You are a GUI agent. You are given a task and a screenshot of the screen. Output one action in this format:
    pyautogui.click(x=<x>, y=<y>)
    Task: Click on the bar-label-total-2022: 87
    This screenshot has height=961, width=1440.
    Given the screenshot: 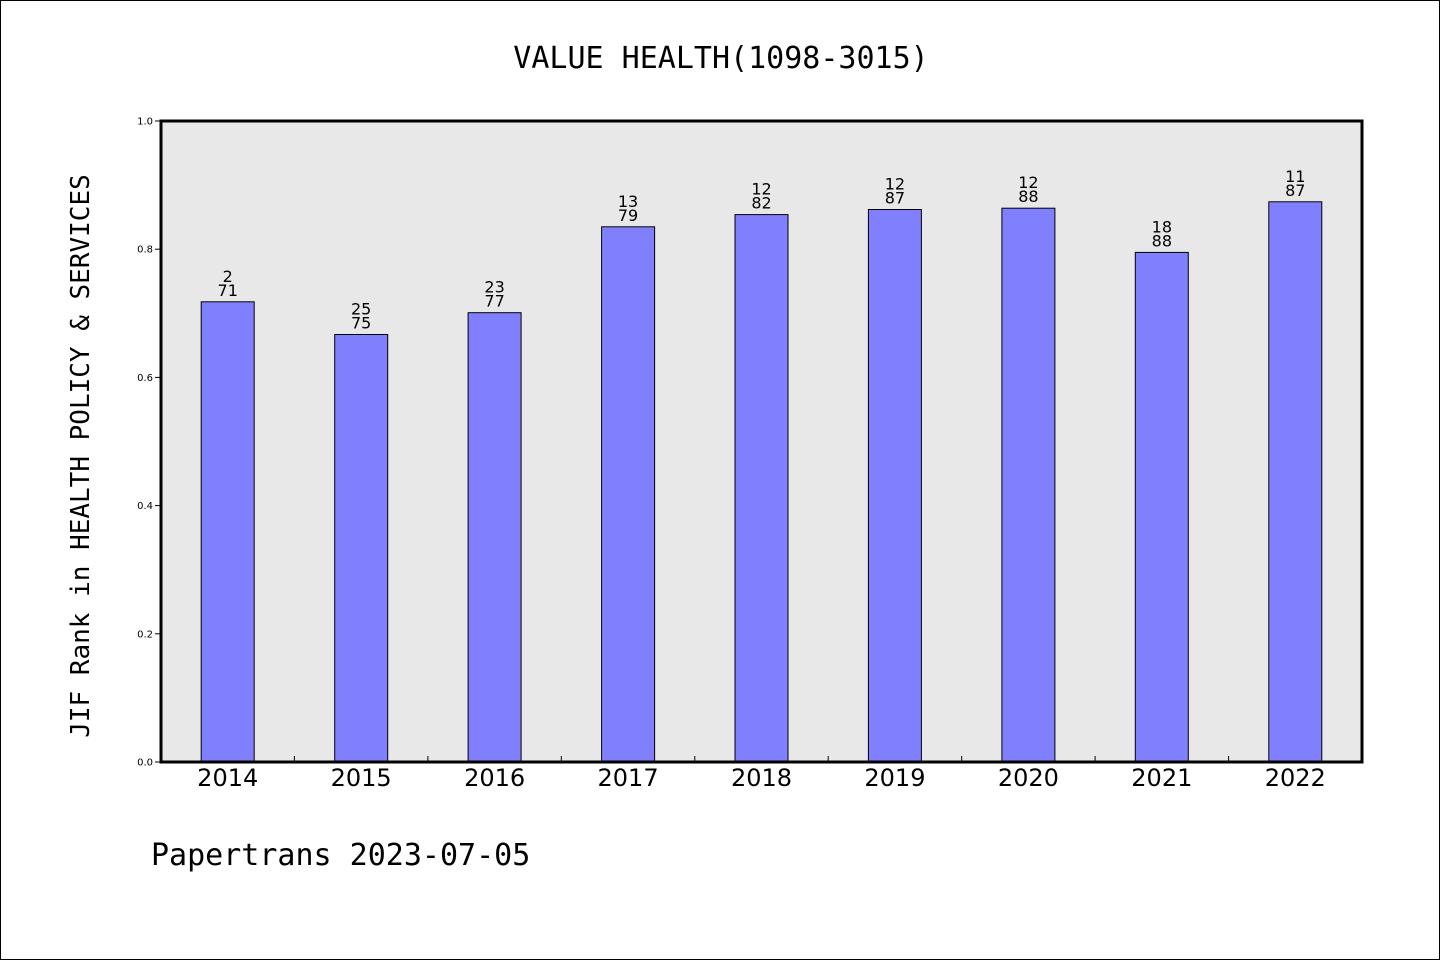 What is the action you would take?
    pyautogui.click(x=1295, y=190)
    